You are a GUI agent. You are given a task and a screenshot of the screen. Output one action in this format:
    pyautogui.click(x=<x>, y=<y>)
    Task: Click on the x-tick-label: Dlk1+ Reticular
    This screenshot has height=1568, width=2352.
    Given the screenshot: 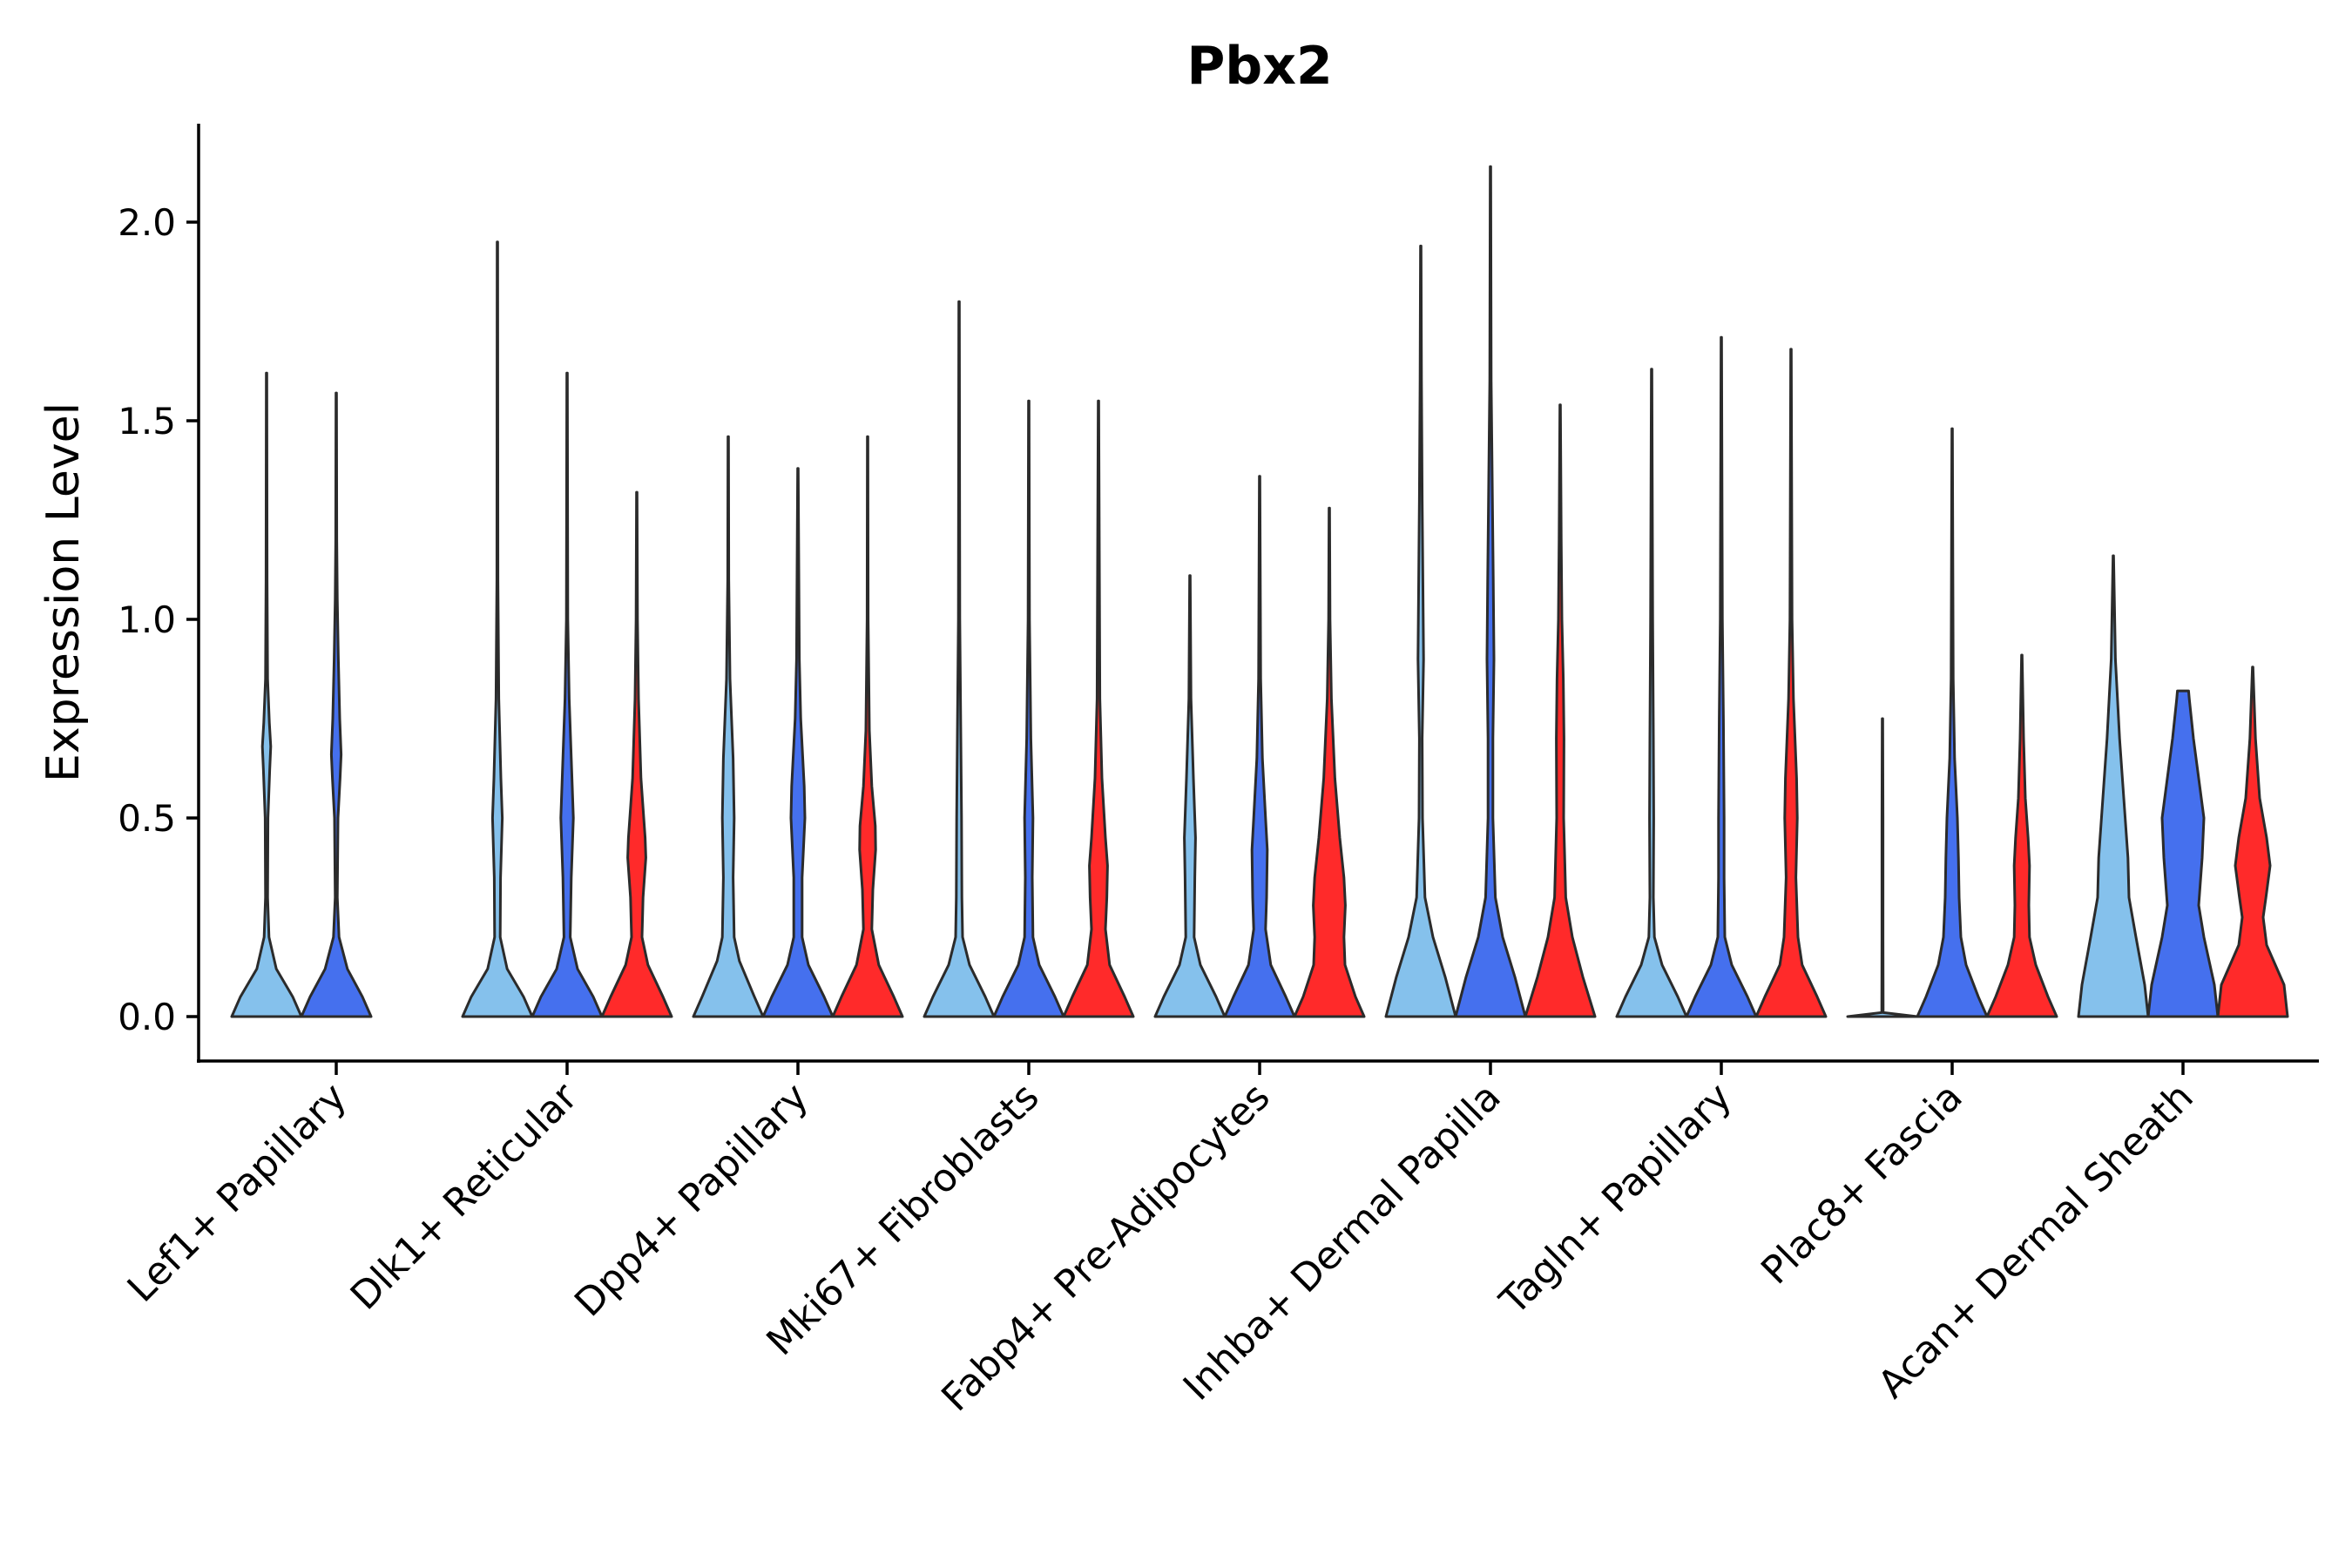 What is the action you would take?
    pyautogui.click(x=465, y=1196)
    